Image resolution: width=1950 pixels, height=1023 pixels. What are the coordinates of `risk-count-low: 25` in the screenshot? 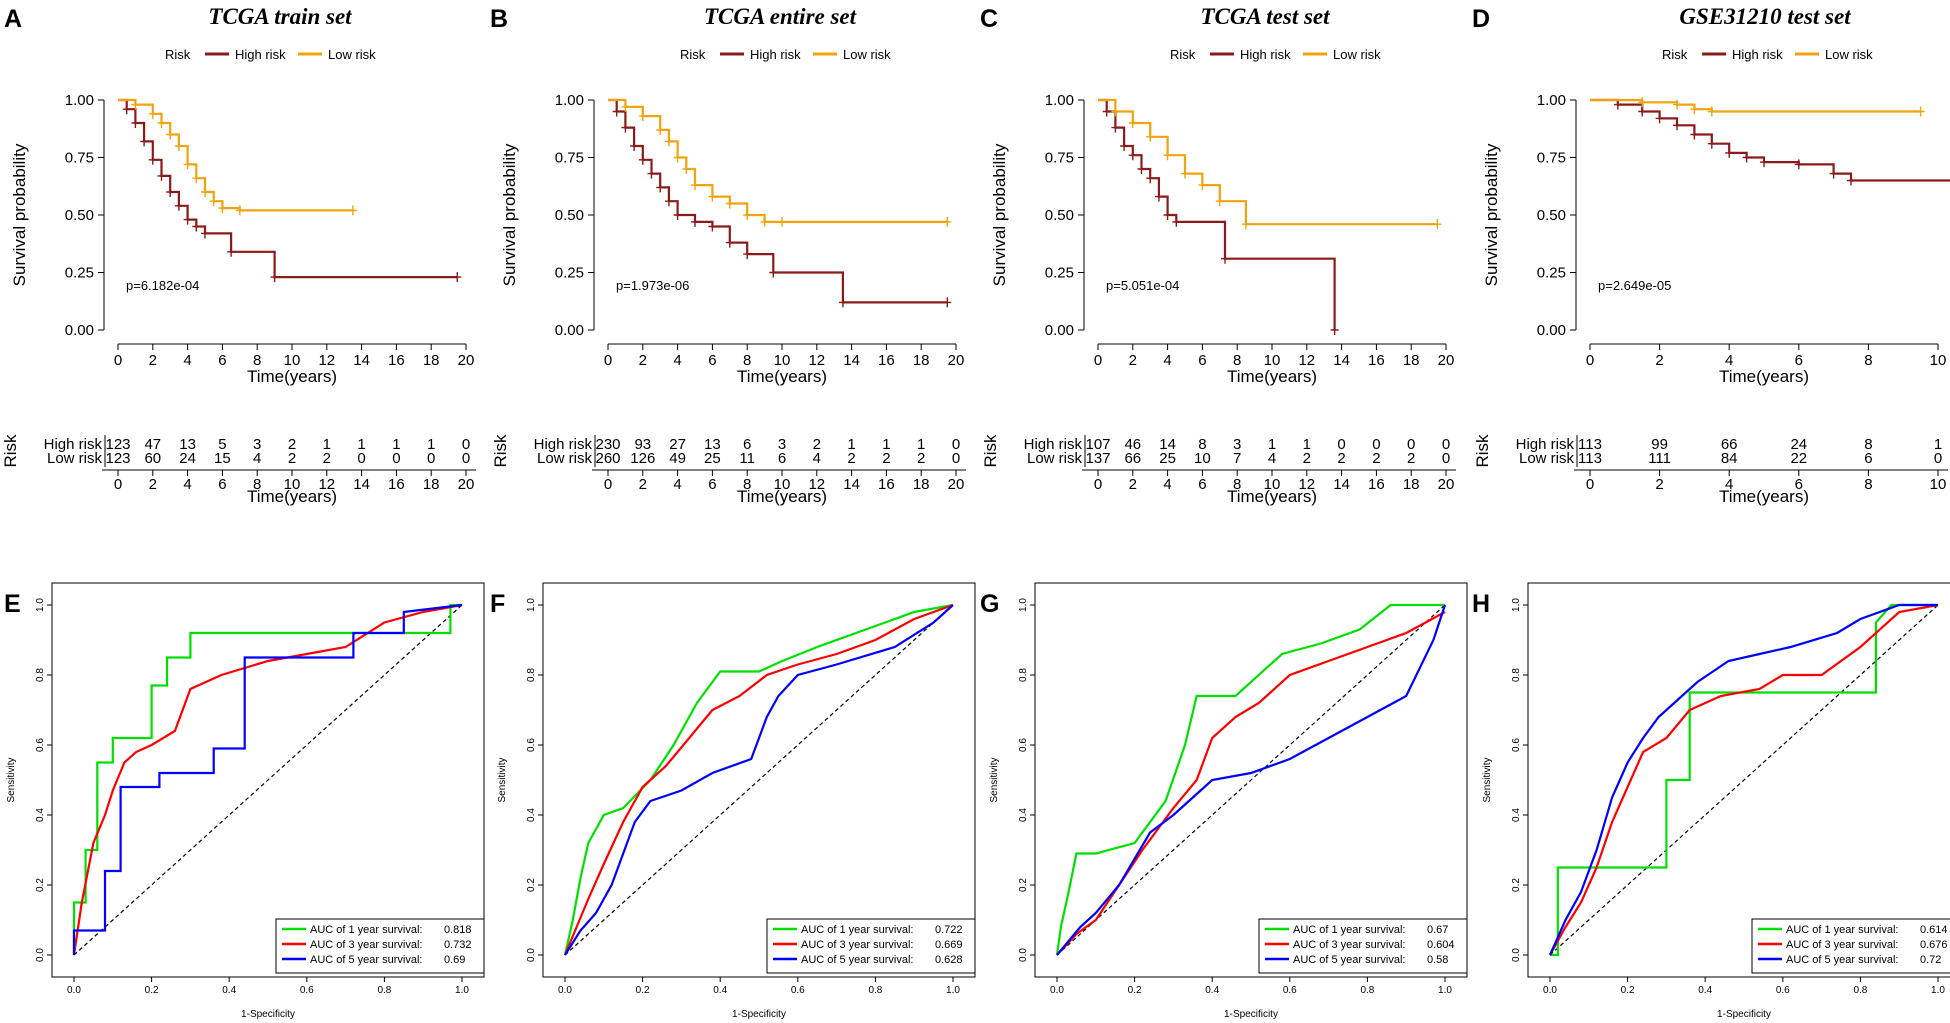 It's located at (1167, 458).